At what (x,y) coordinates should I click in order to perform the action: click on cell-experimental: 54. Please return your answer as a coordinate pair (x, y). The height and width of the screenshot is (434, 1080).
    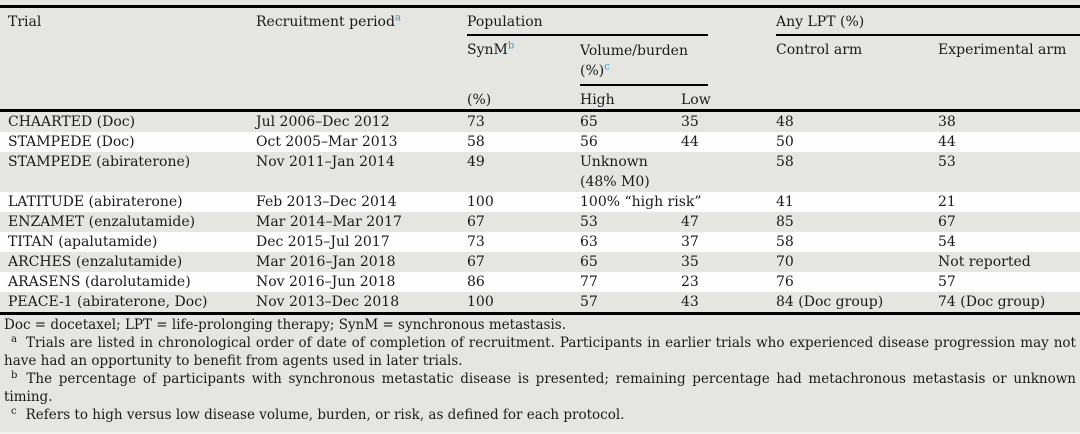
    Looking at the image, I should click on (947, 242).